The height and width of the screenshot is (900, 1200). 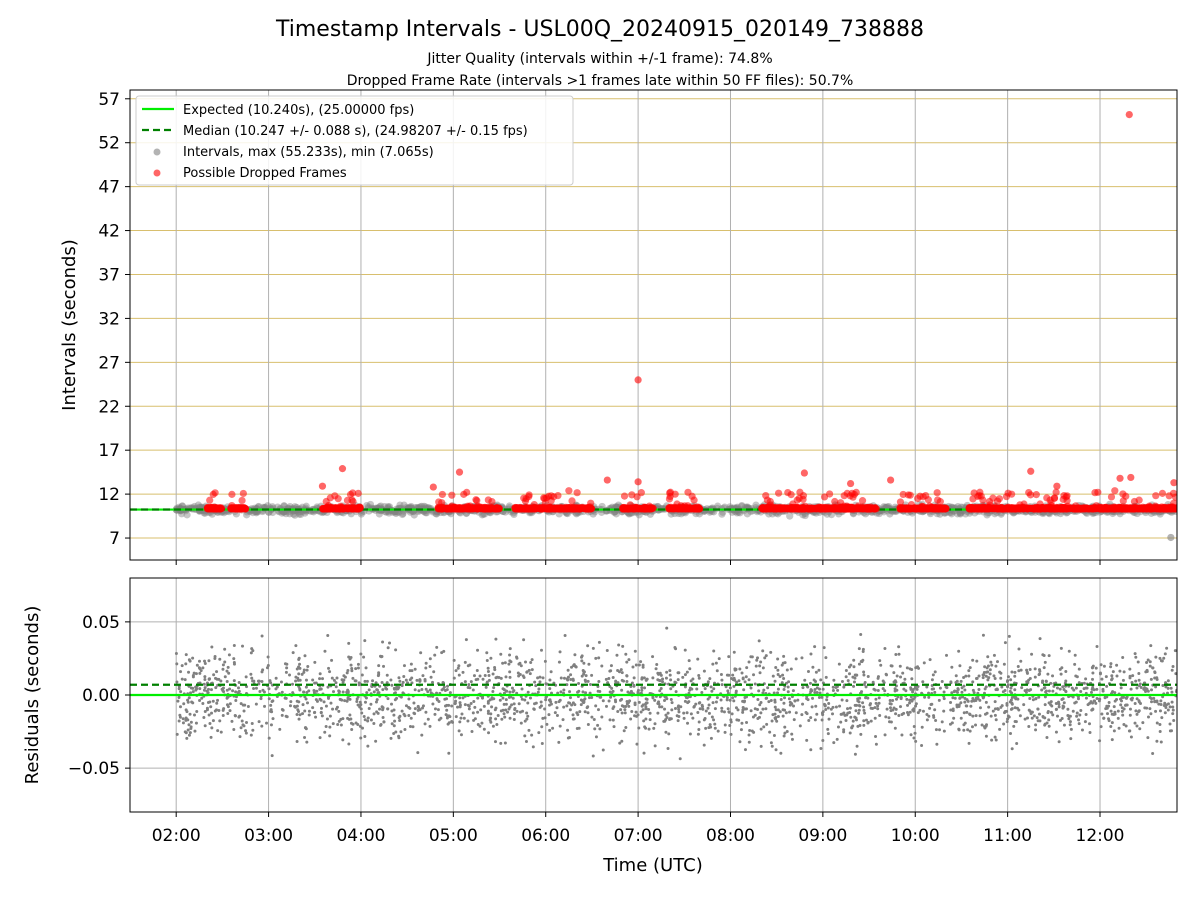 I want to click on intervals-y-tick-label: 22, so click(x=109, y=407).